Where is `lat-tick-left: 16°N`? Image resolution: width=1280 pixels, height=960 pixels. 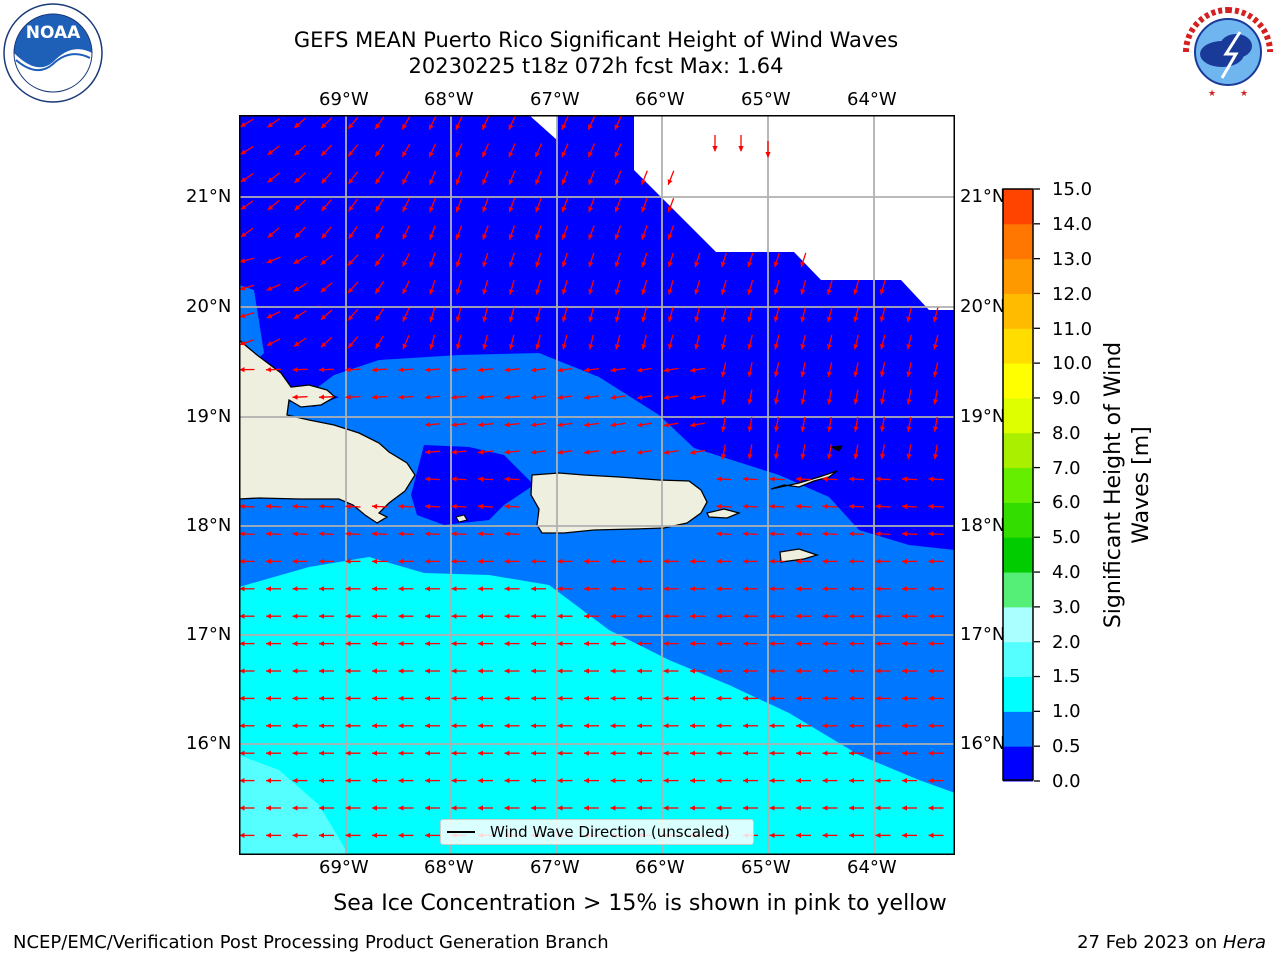 lat-tick-left: 16°N is located at coordinates (209, 743).